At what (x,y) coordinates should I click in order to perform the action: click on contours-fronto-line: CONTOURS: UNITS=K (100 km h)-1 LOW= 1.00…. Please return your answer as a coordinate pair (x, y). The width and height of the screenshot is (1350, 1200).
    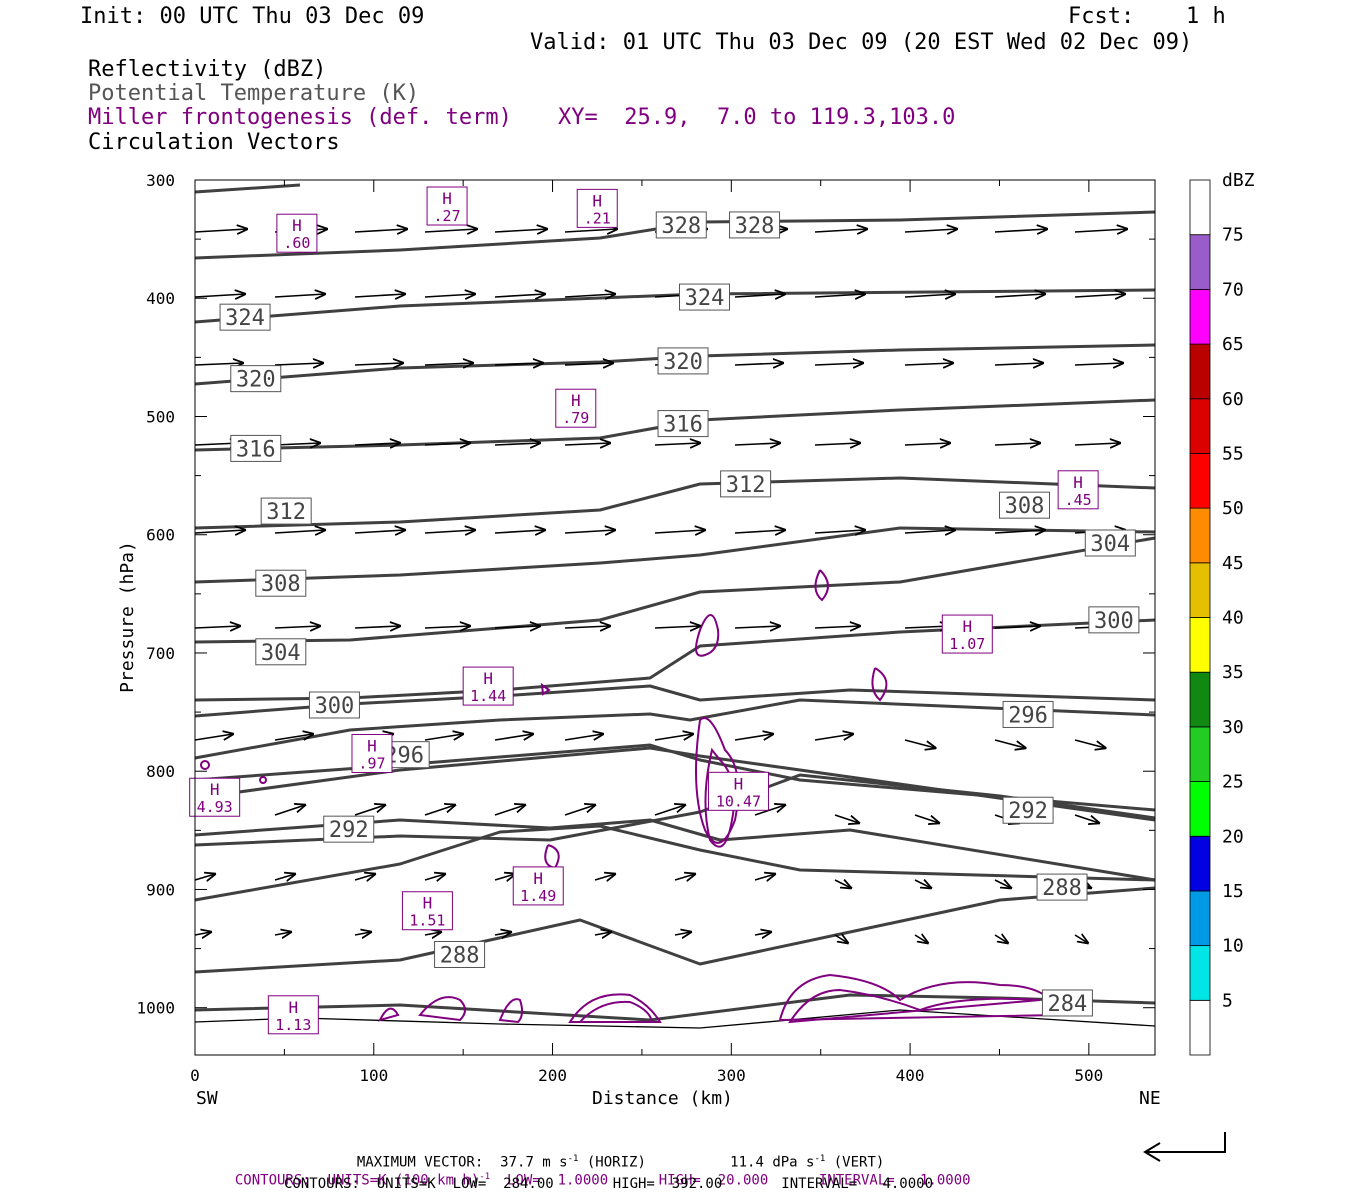
    Looking at the image, I should click on (594, 1173).